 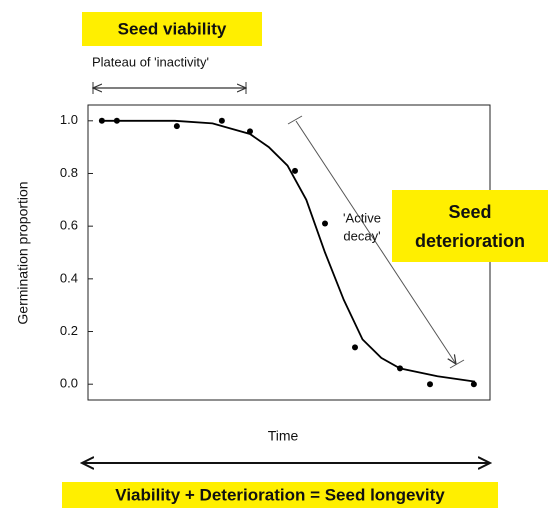 I want to click on viability-box, so click(x=172, y=29).